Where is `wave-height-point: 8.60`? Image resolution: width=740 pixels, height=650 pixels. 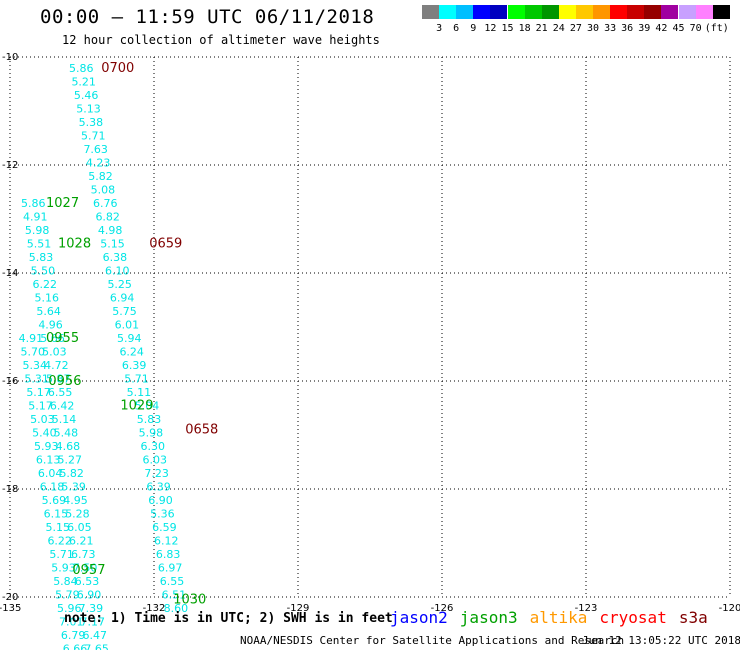
wave-height-point: 8.60 is located at coordinates (176, 608).